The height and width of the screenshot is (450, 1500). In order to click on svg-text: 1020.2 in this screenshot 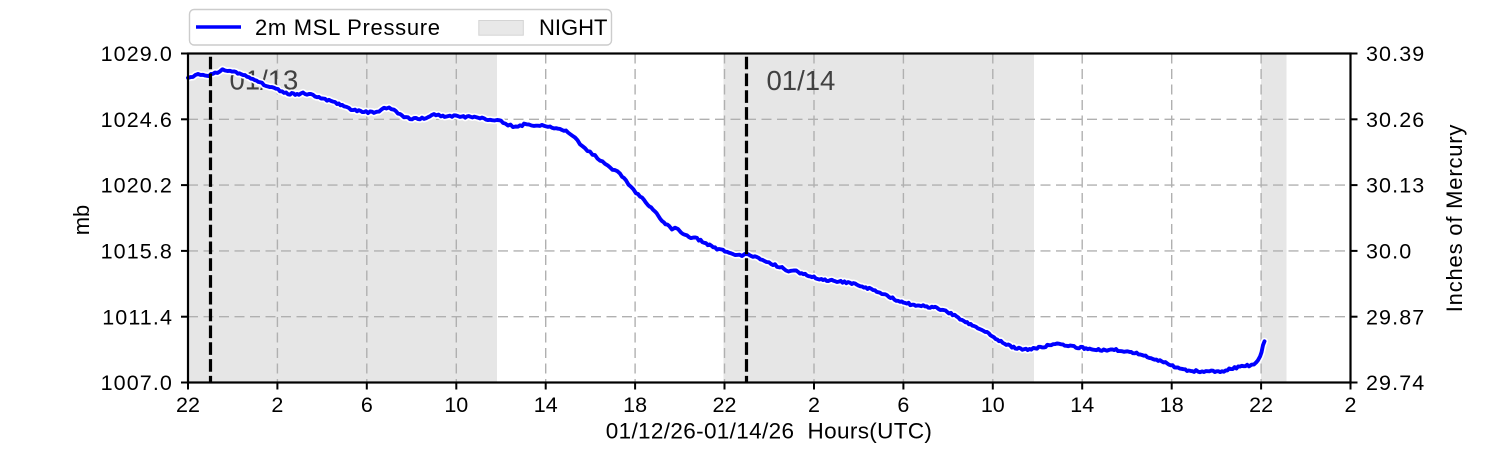, I will do `click(137, 186)`.